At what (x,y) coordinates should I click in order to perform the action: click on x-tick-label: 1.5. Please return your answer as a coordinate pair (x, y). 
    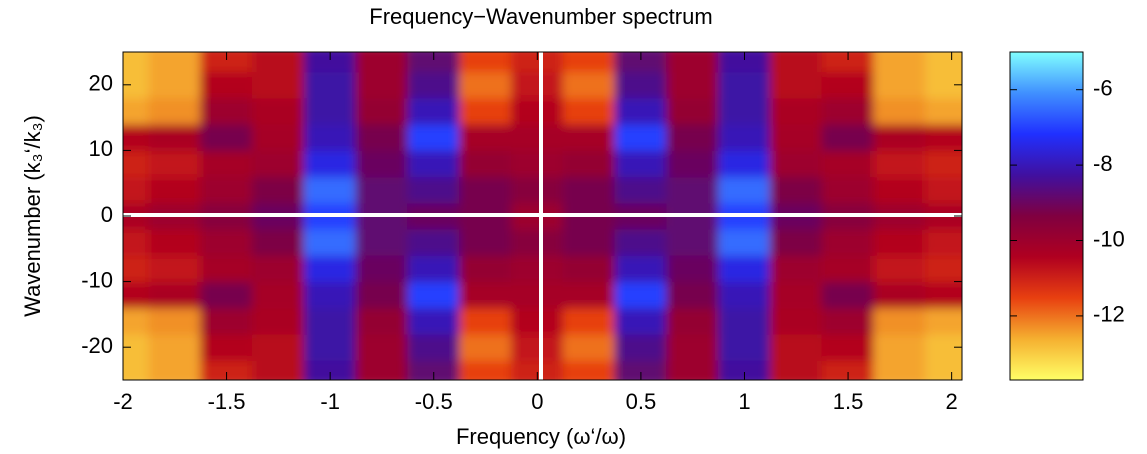
    Looking at the image, I should click on (848, 401).